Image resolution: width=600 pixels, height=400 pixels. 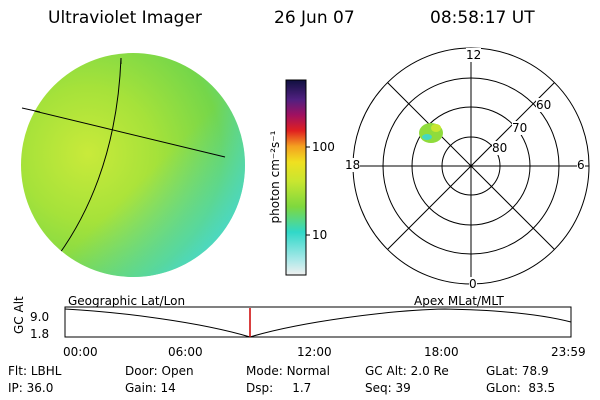 What do you see at coordinates (127, 301) in the screenshot?
I see `track-left-title: Geographic Lat/Lon` at bounding box center [127, 301].